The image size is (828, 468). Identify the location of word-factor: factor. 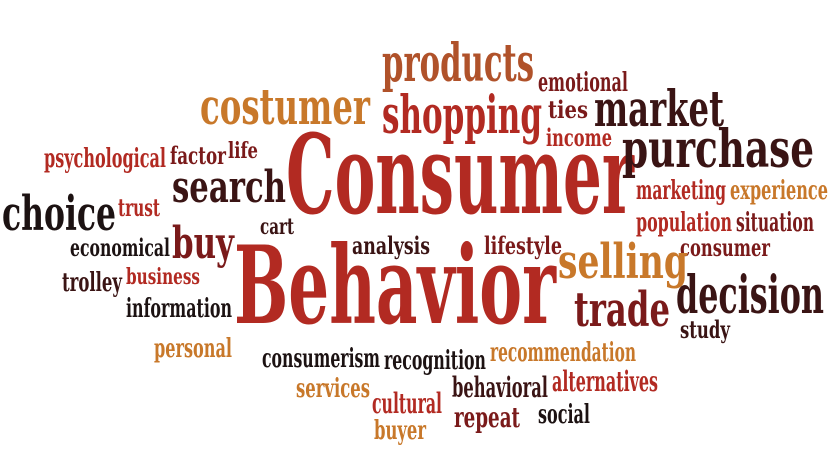
(198, 155).